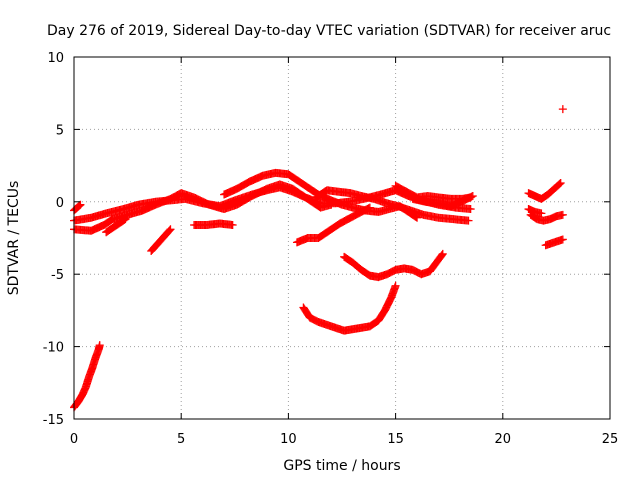  Describe the element at coordinates (74, 439) in the screenshot. I see `x-tick-label: 0` at that location.